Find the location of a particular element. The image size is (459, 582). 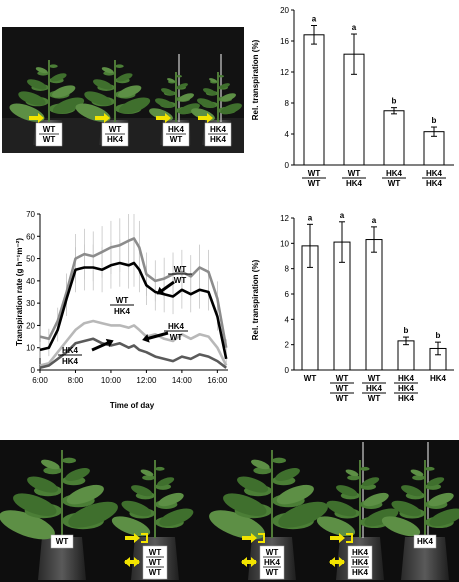

y-tick-label: 8 is located at coordinates (287, 269).